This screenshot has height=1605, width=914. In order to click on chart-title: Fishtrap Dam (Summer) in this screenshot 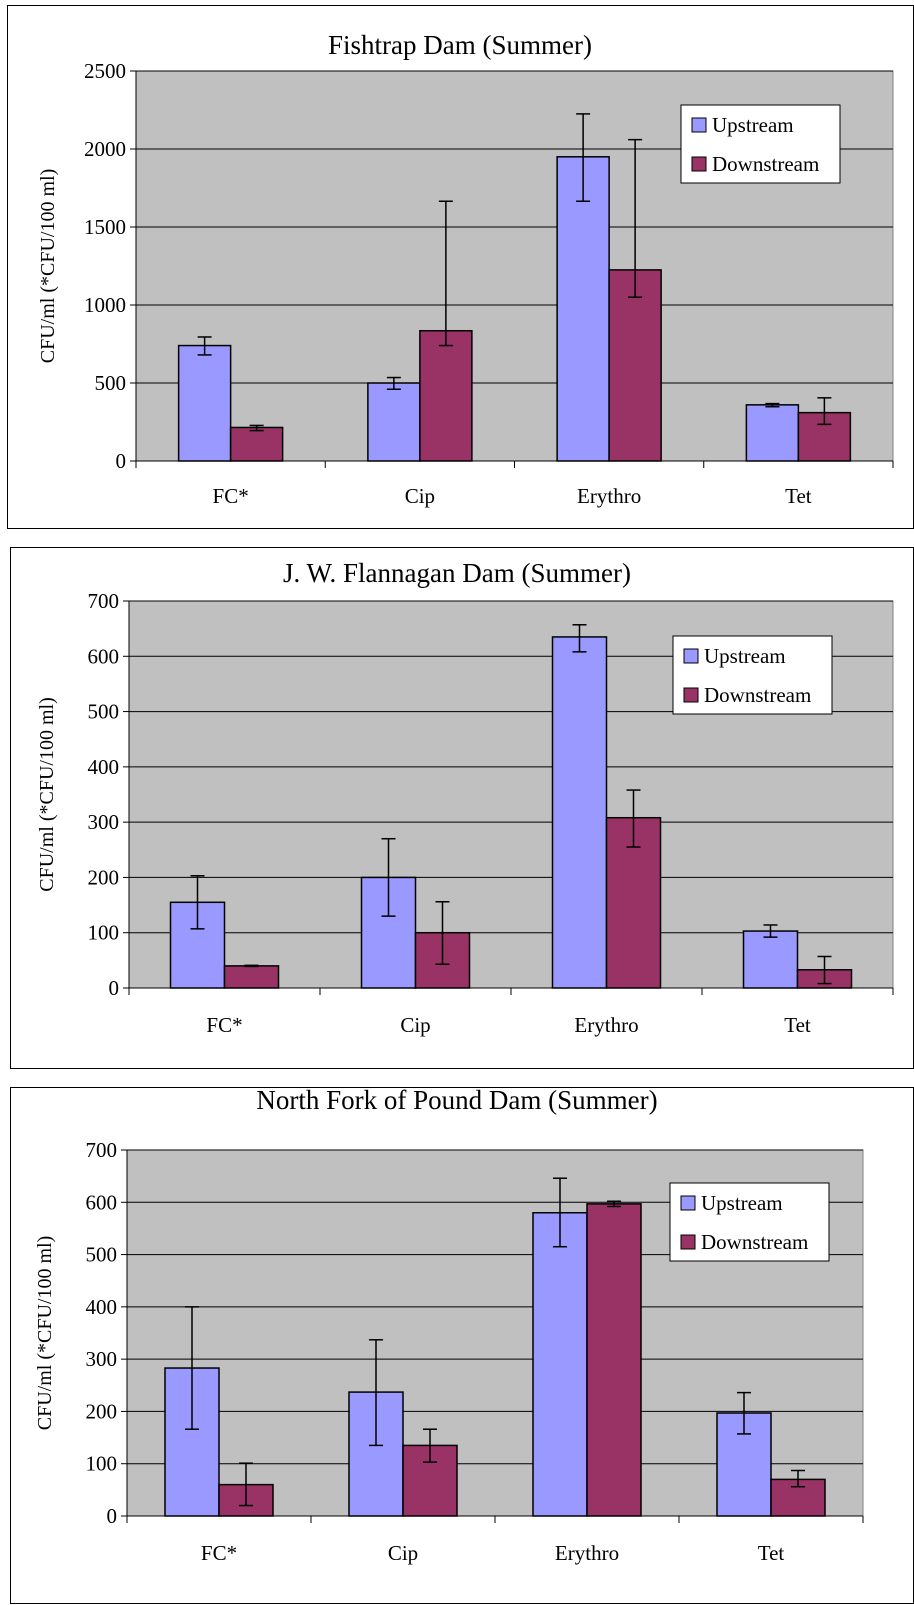, I will do `click(460, 45)`.